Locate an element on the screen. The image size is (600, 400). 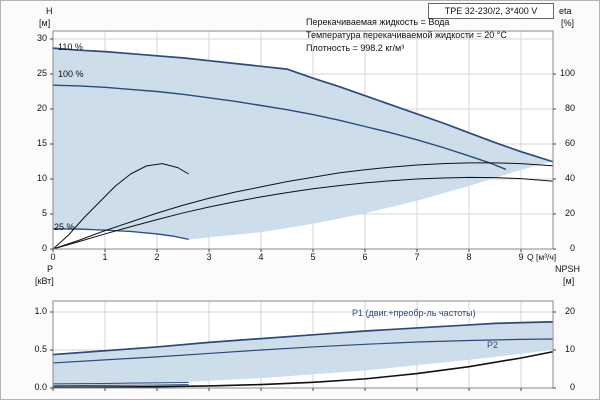
tick-label: 1.0 is located at coordinates (40, 311).